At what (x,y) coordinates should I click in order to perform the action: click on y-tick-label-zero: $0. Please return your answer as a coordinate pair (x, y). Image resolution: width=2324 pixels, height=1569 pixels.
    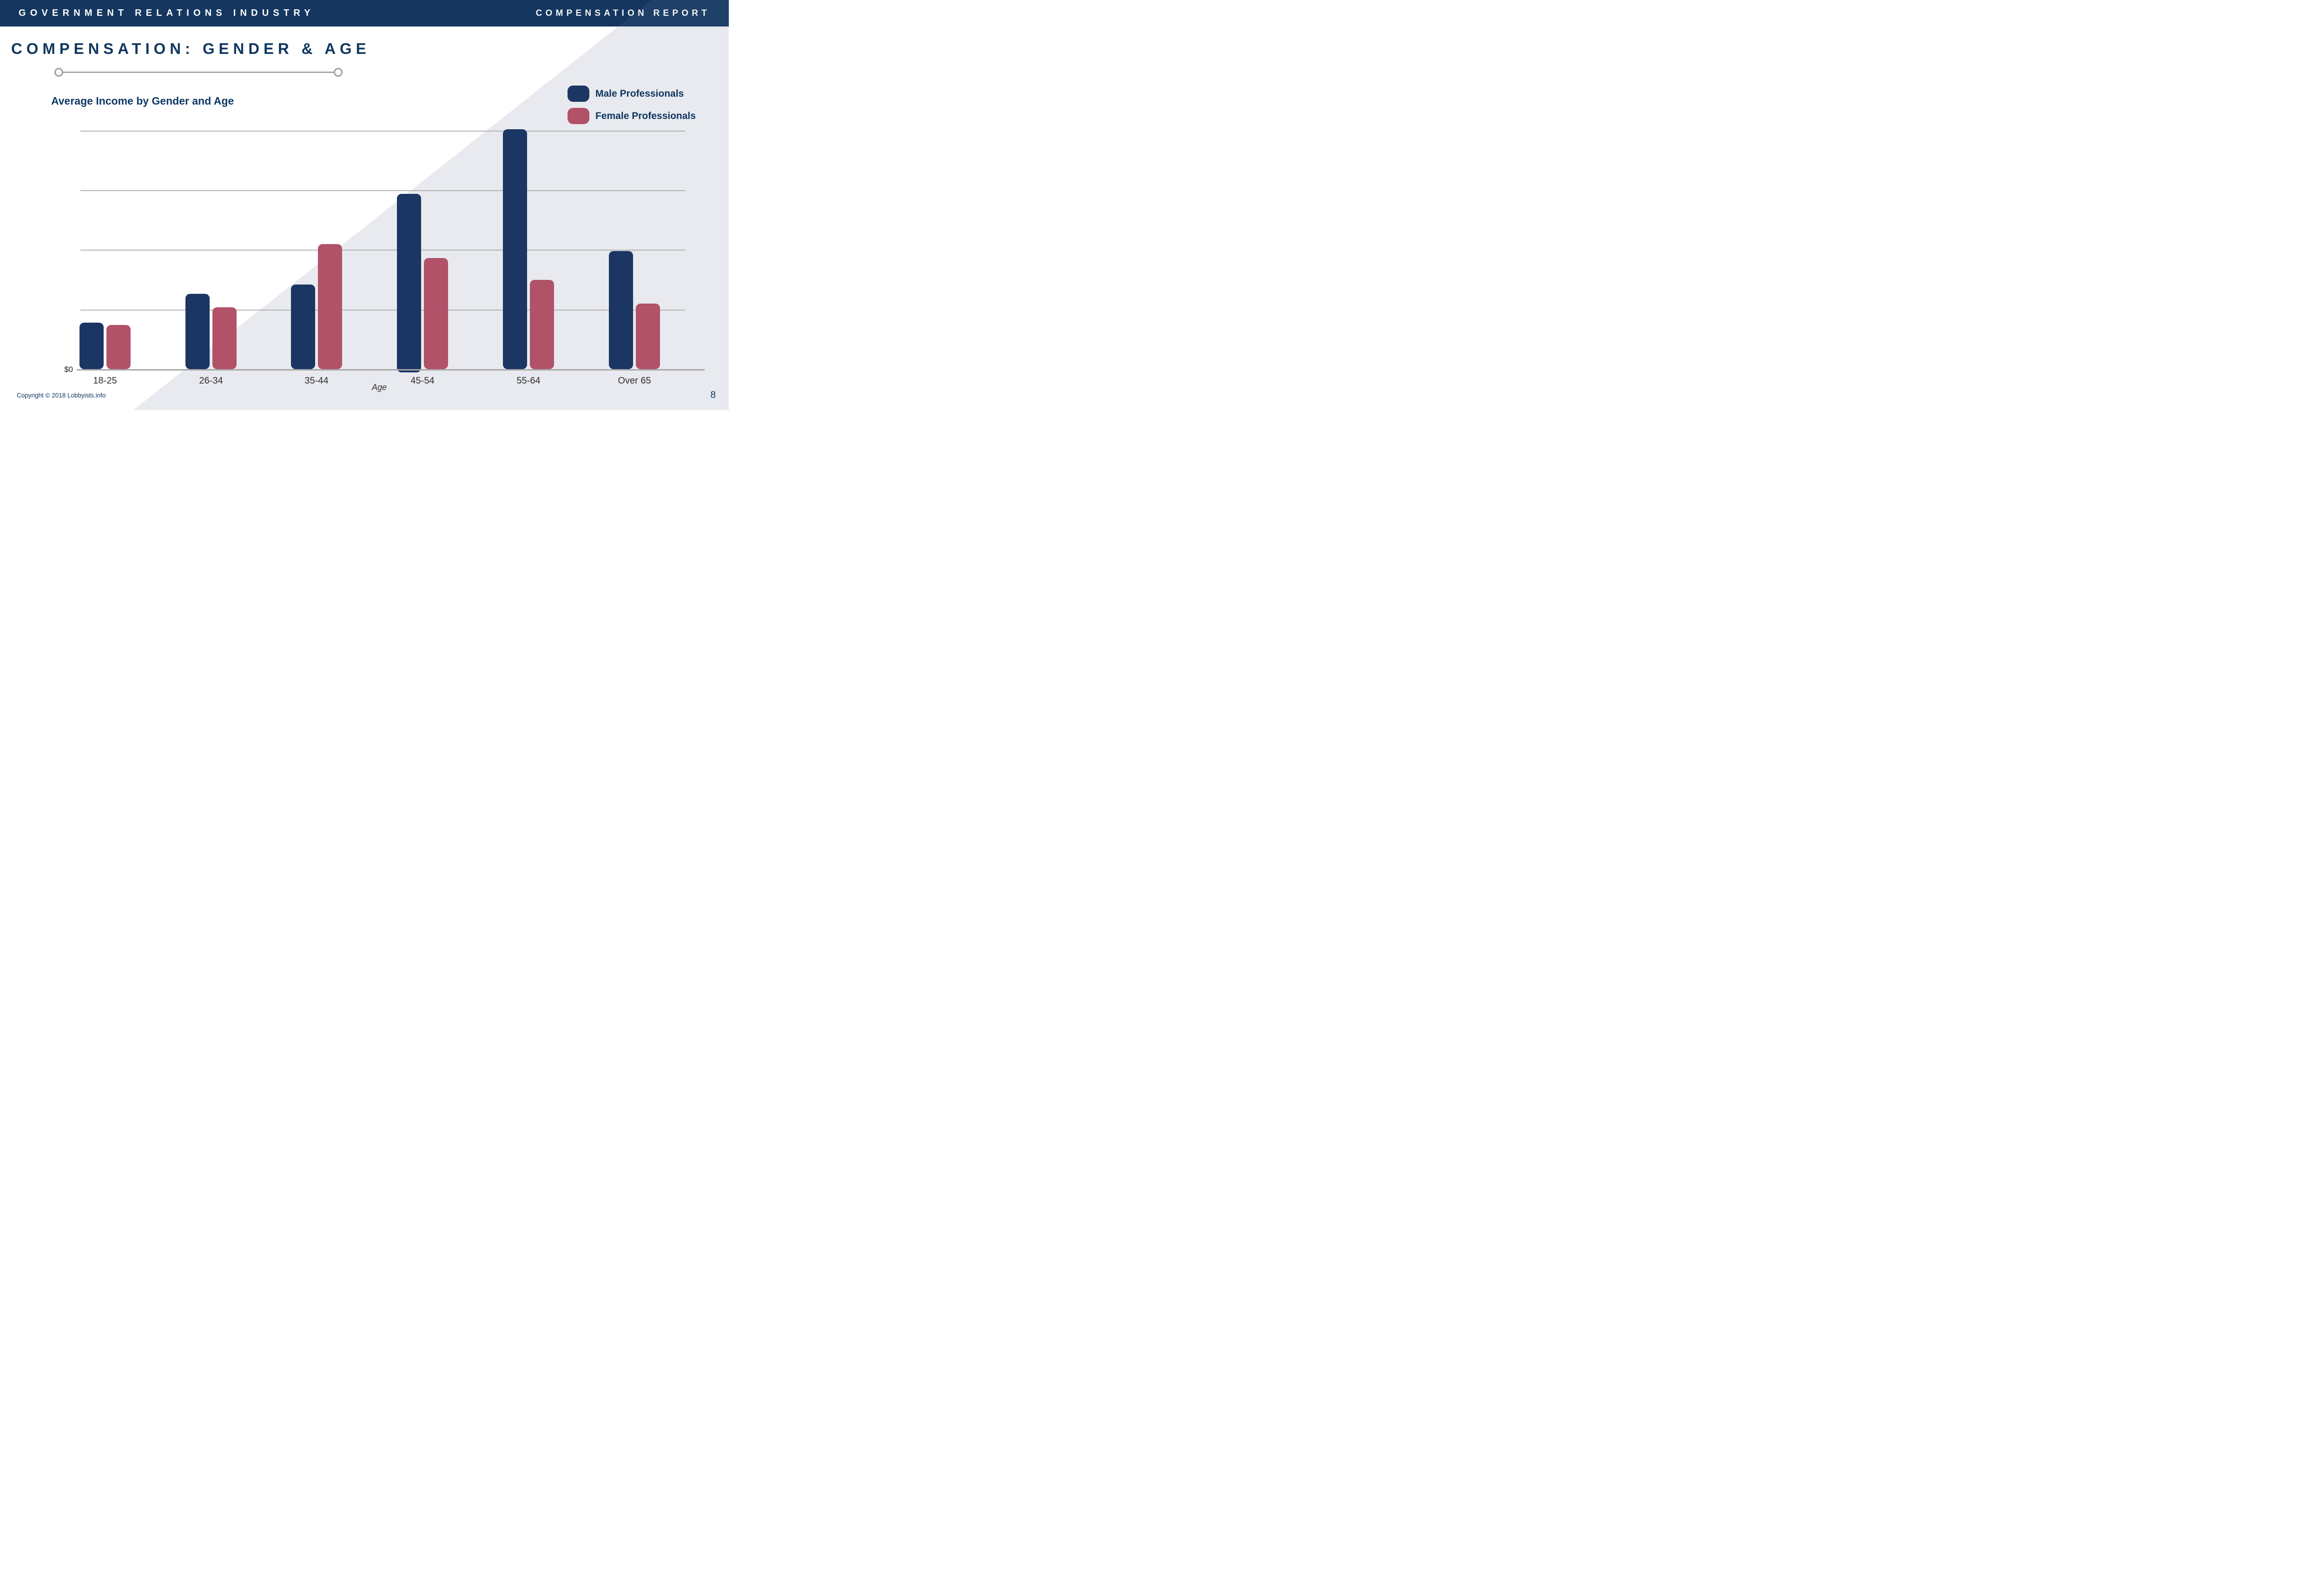
    Looking at the image, I should click on (68, 370).